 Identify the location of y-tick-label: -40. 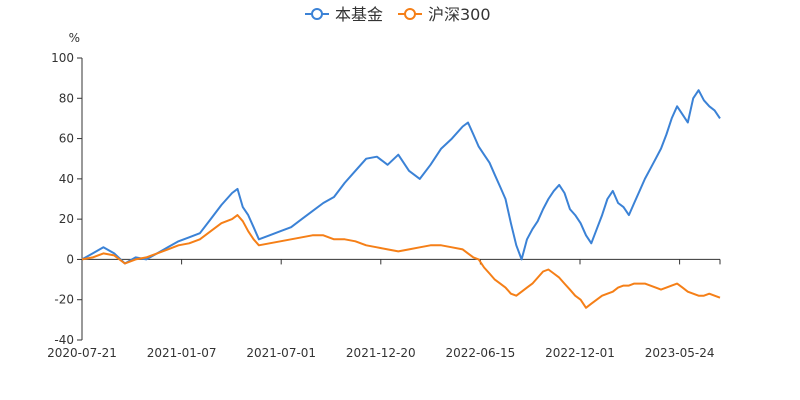
(64, 340).